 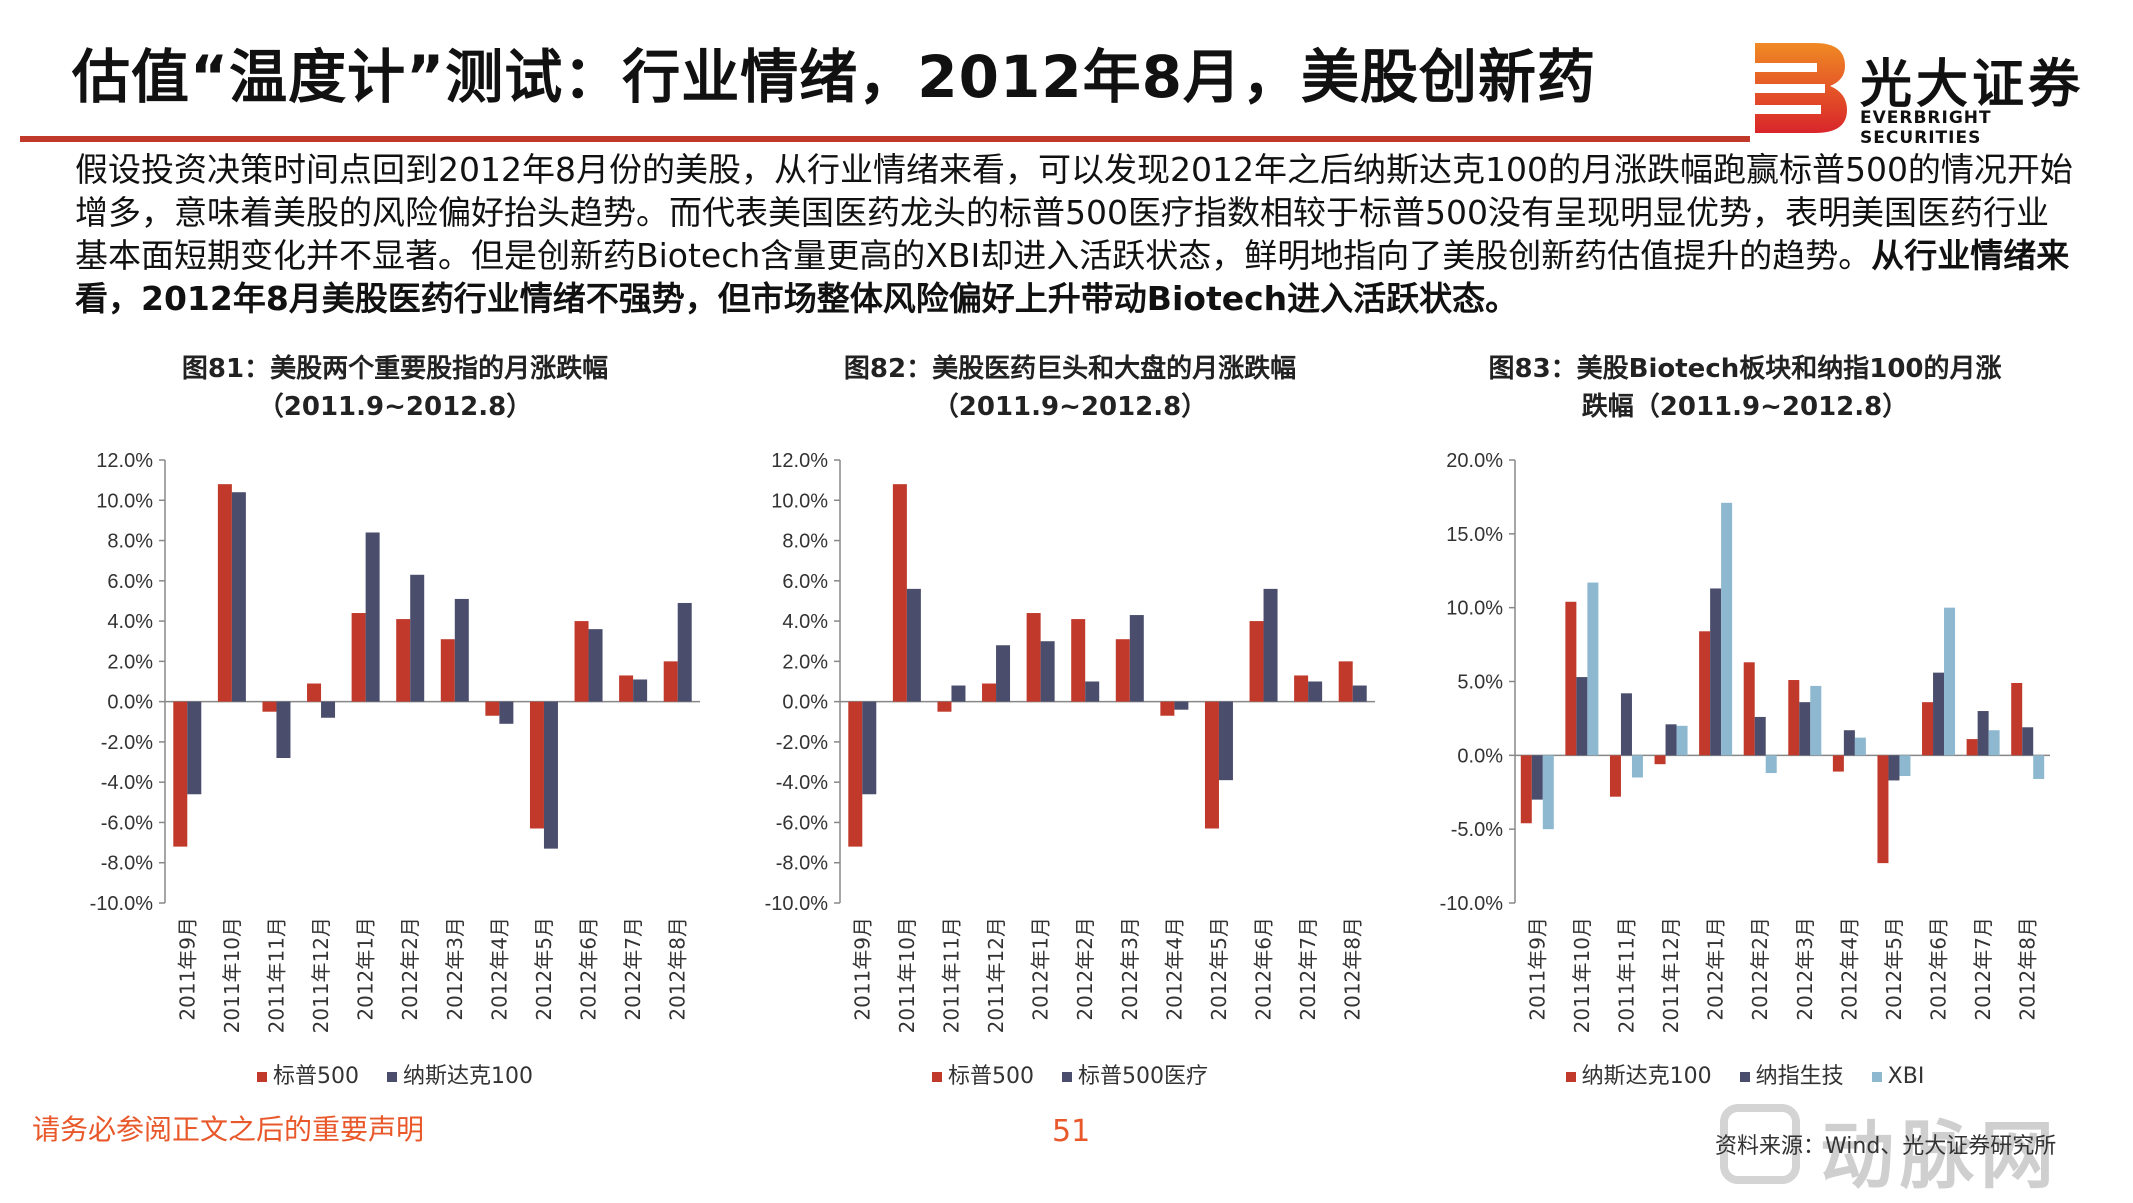 I want to click on legend-label: 纳指生技, so click(x=1799, y=1076).